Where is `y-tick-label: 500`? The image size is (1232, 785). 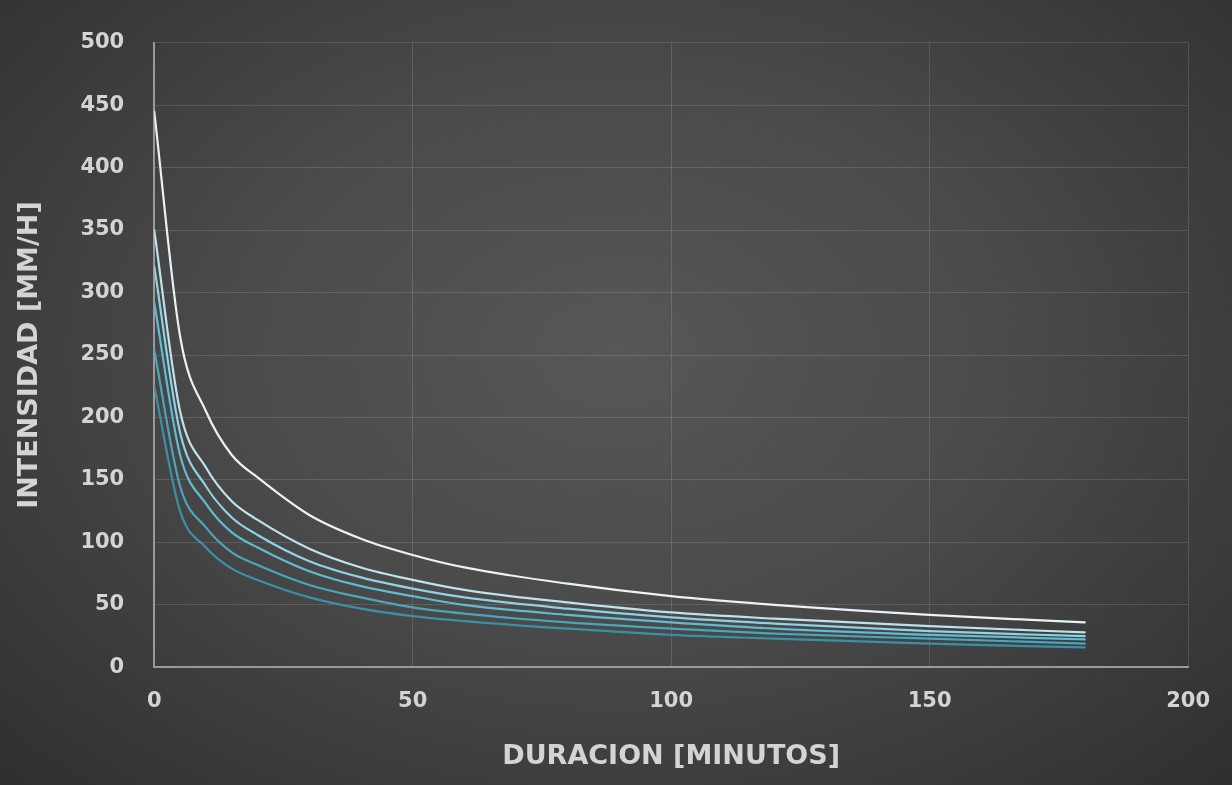
y-tick-label: 500 is located at coordinates (102, 41).